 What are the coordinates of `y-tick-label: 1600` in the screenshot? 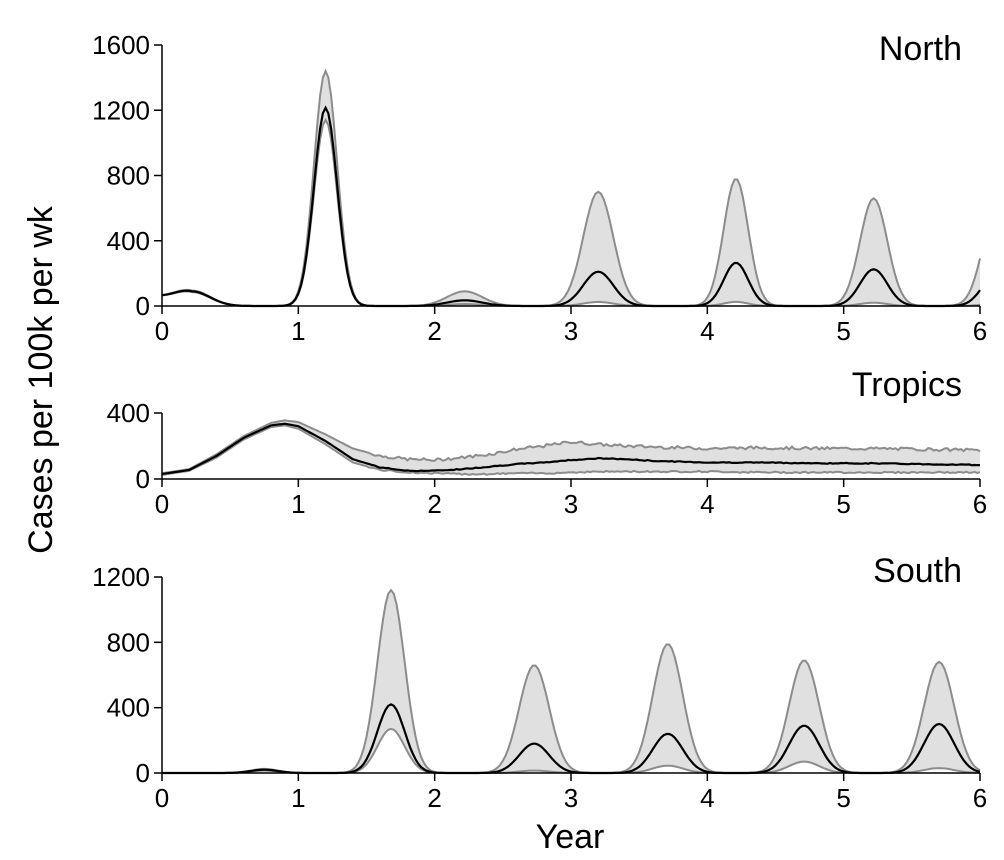 It's located at (121, 45).